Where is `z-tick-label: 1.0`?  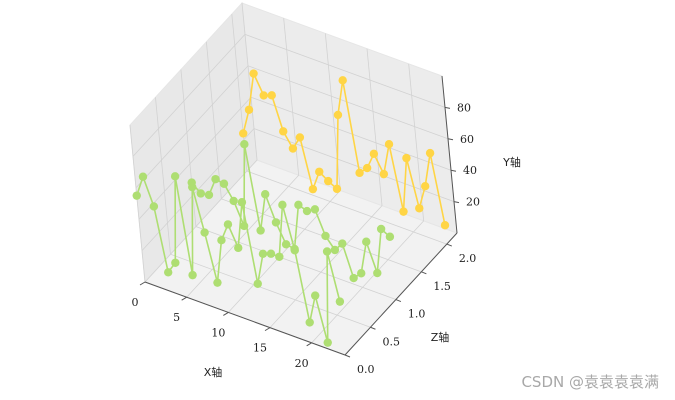
z-tick-label: 1.0 is located at coordinates (417, 314).